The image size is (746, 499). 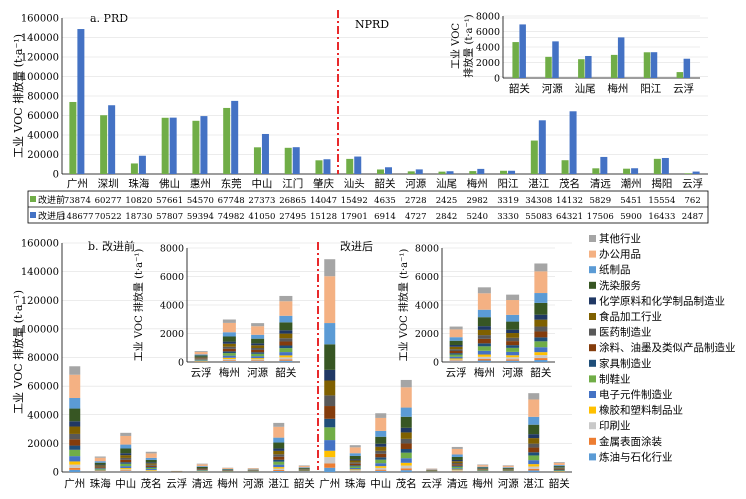 What do you see at coordinates (43, 155) in the screenshot?
I see `panel-a-y-tick-label: 20000` at bounding box center [43, 155].